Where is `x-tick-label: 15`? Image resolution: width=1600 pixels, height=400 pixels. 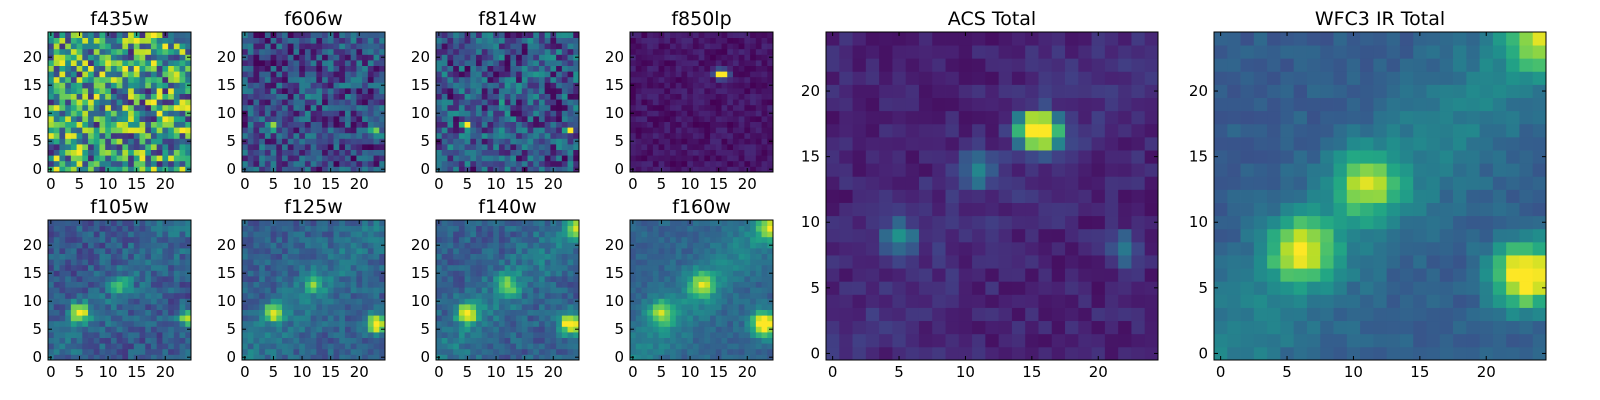 x-tick-label: 15 is located at coordinates (330, 372).